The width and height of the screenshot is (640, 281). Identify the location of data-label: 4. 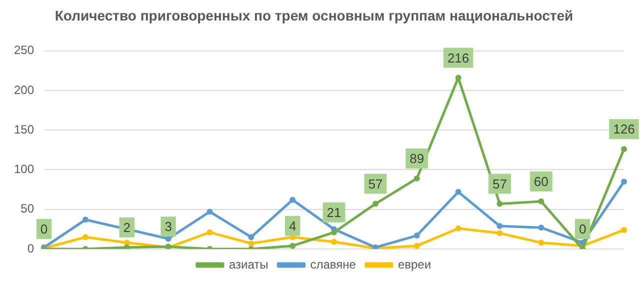
(292, 226).